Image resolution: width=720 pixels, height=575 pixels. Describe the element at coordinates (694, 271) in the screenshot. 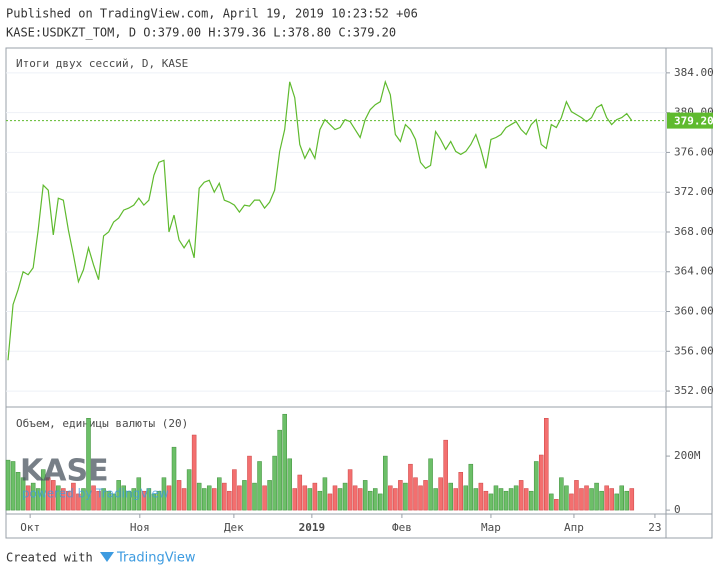

I see `y-tick-label: 364.00` at that location.